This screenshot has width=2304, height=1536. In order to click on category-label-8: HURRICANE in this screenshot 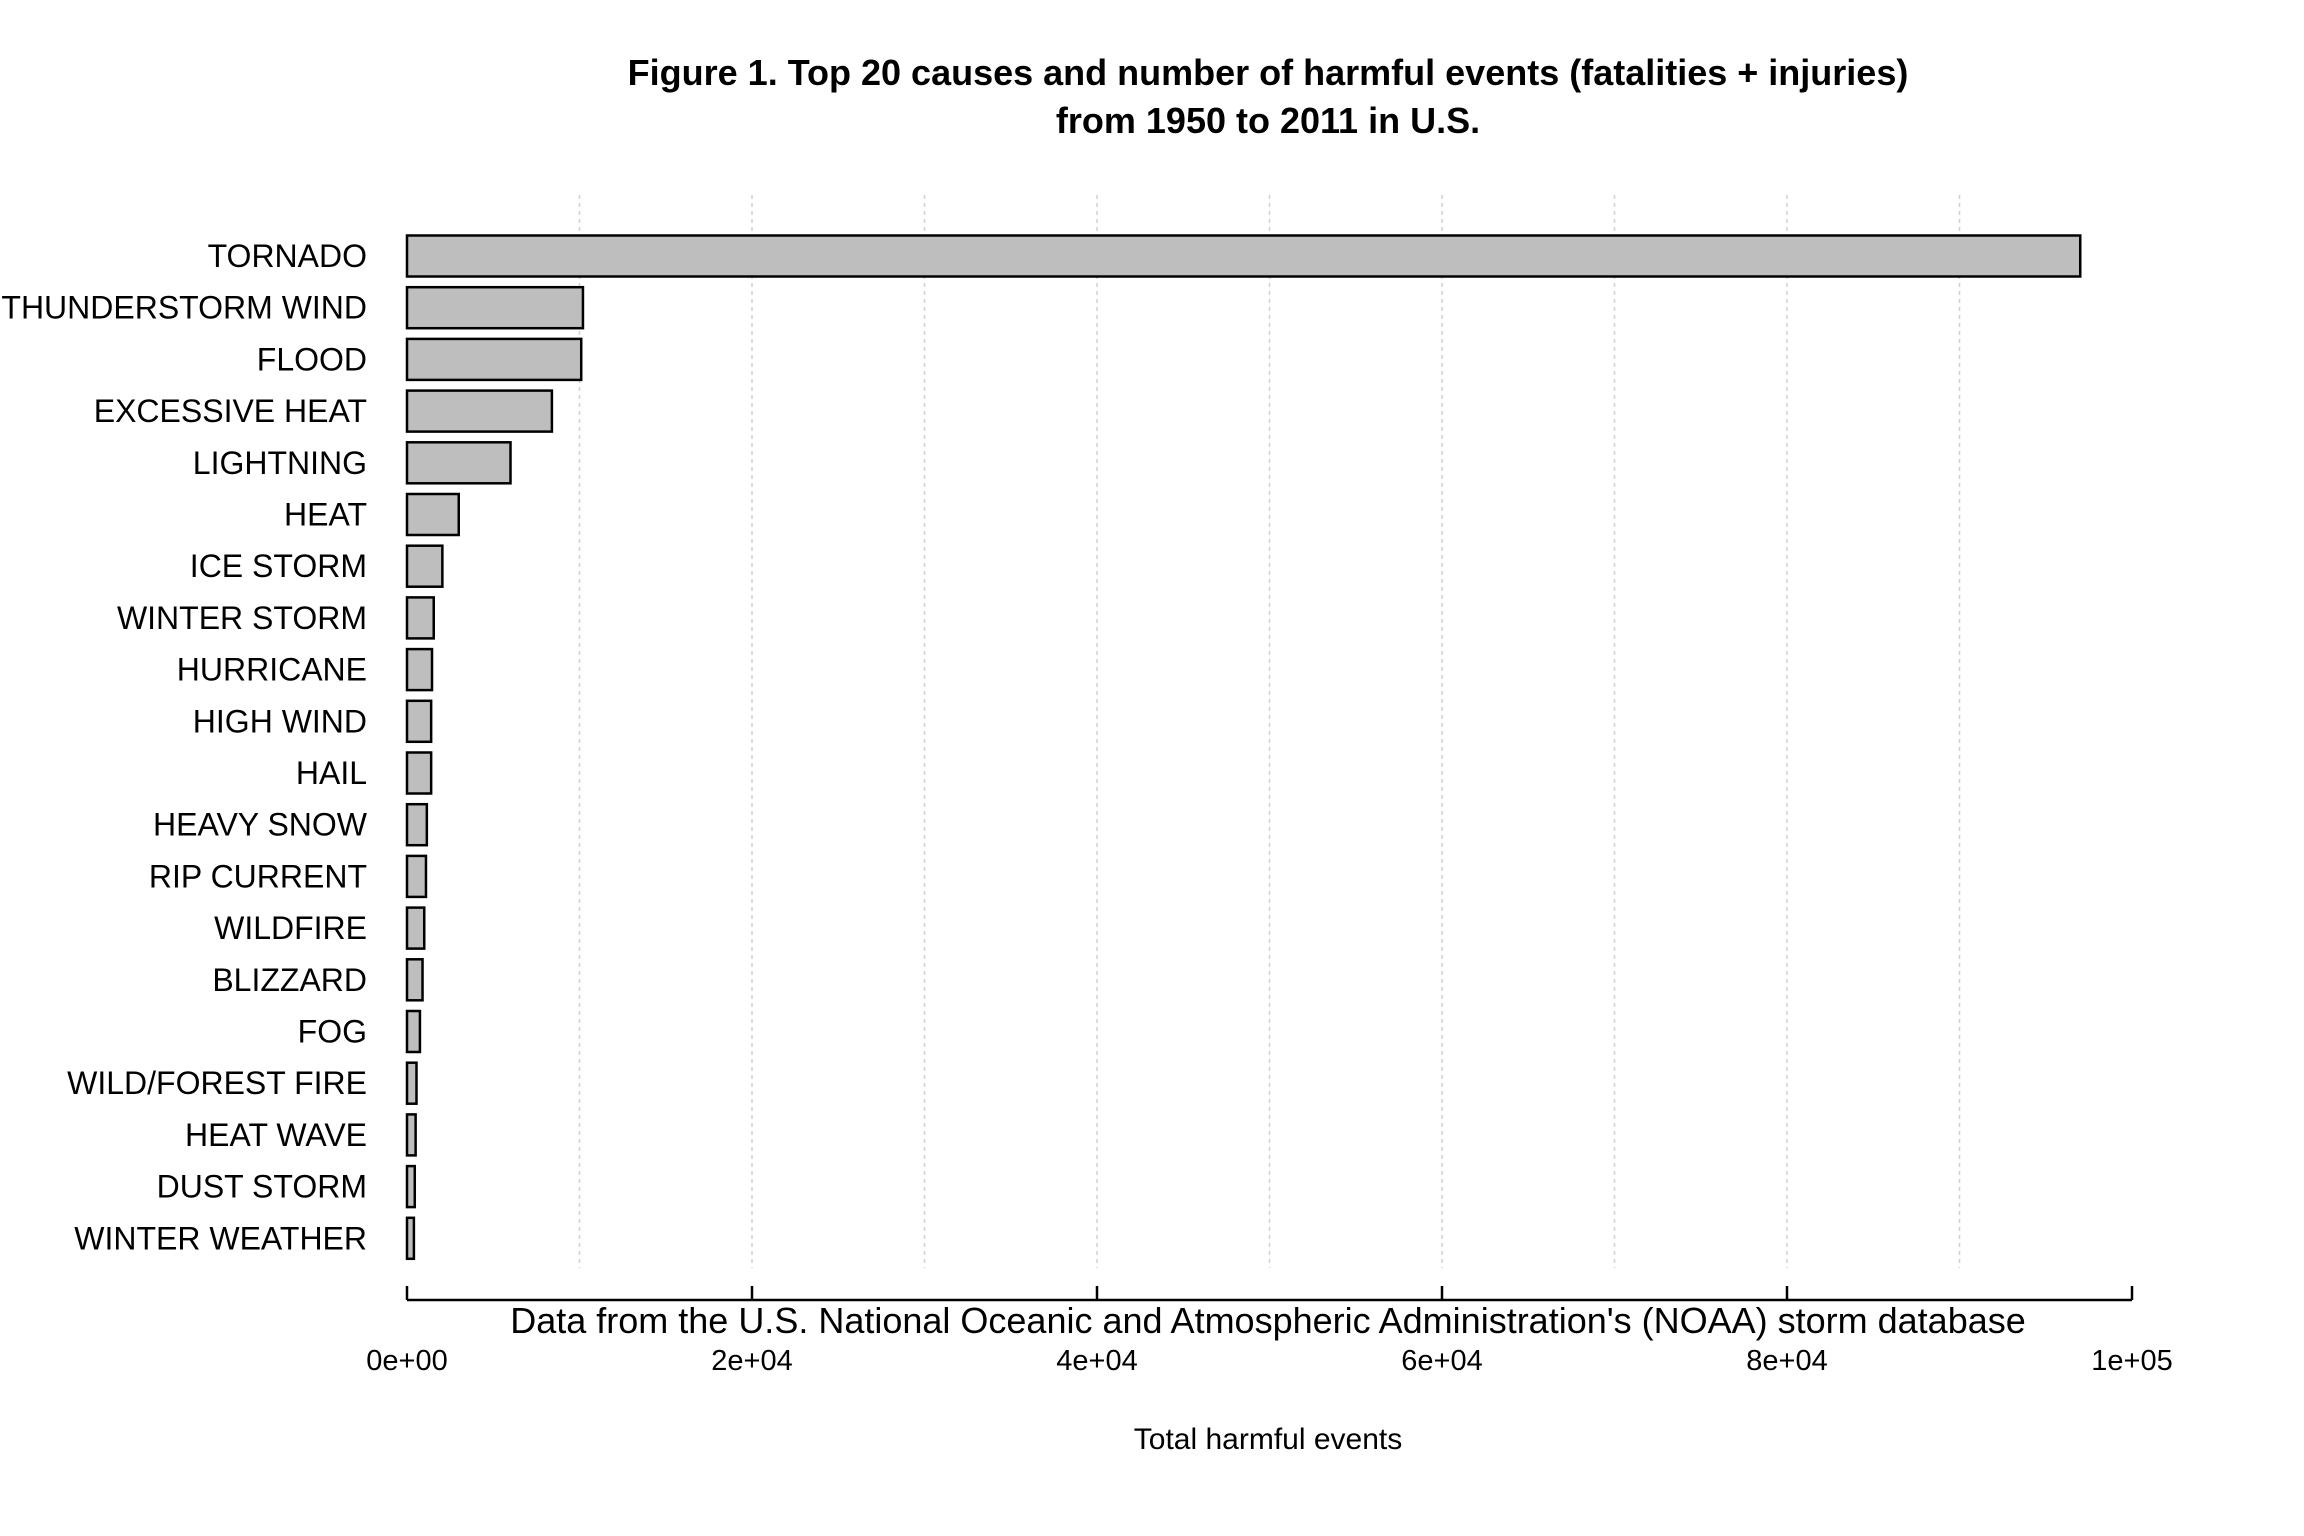, I will do `click(272, 670)`.